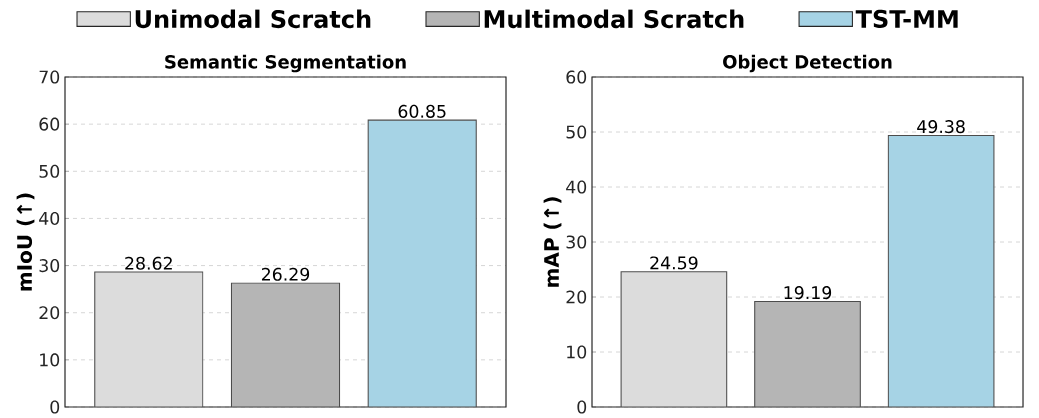 The image size is (1039, 418). What do you see at coordinates (148, 263) in the screenshot?
I see `data-label: 28.62` at bounding box center [148, 263].